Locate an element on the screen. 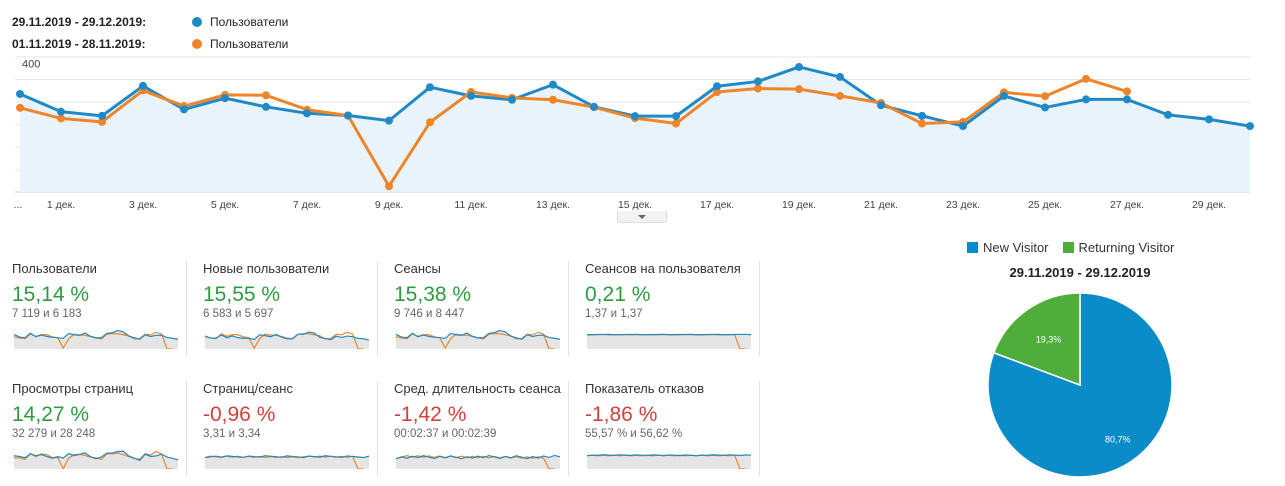 This screenshot has height=486, width=1285. metric-name: Показатель отказов is located at coordinates (645, 388).